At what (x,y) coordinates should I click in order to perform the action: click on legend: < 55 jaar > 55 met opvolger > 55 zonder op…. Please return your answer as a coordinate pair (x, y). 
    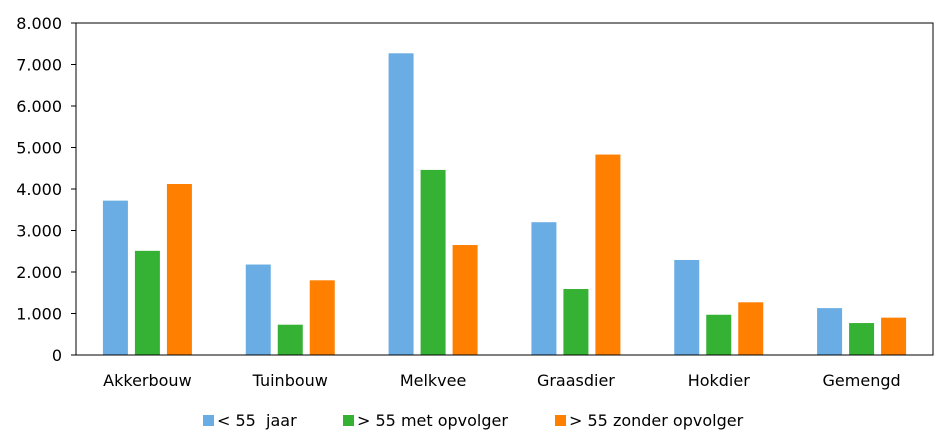
    Looking at the image, I should click on (473, 420).